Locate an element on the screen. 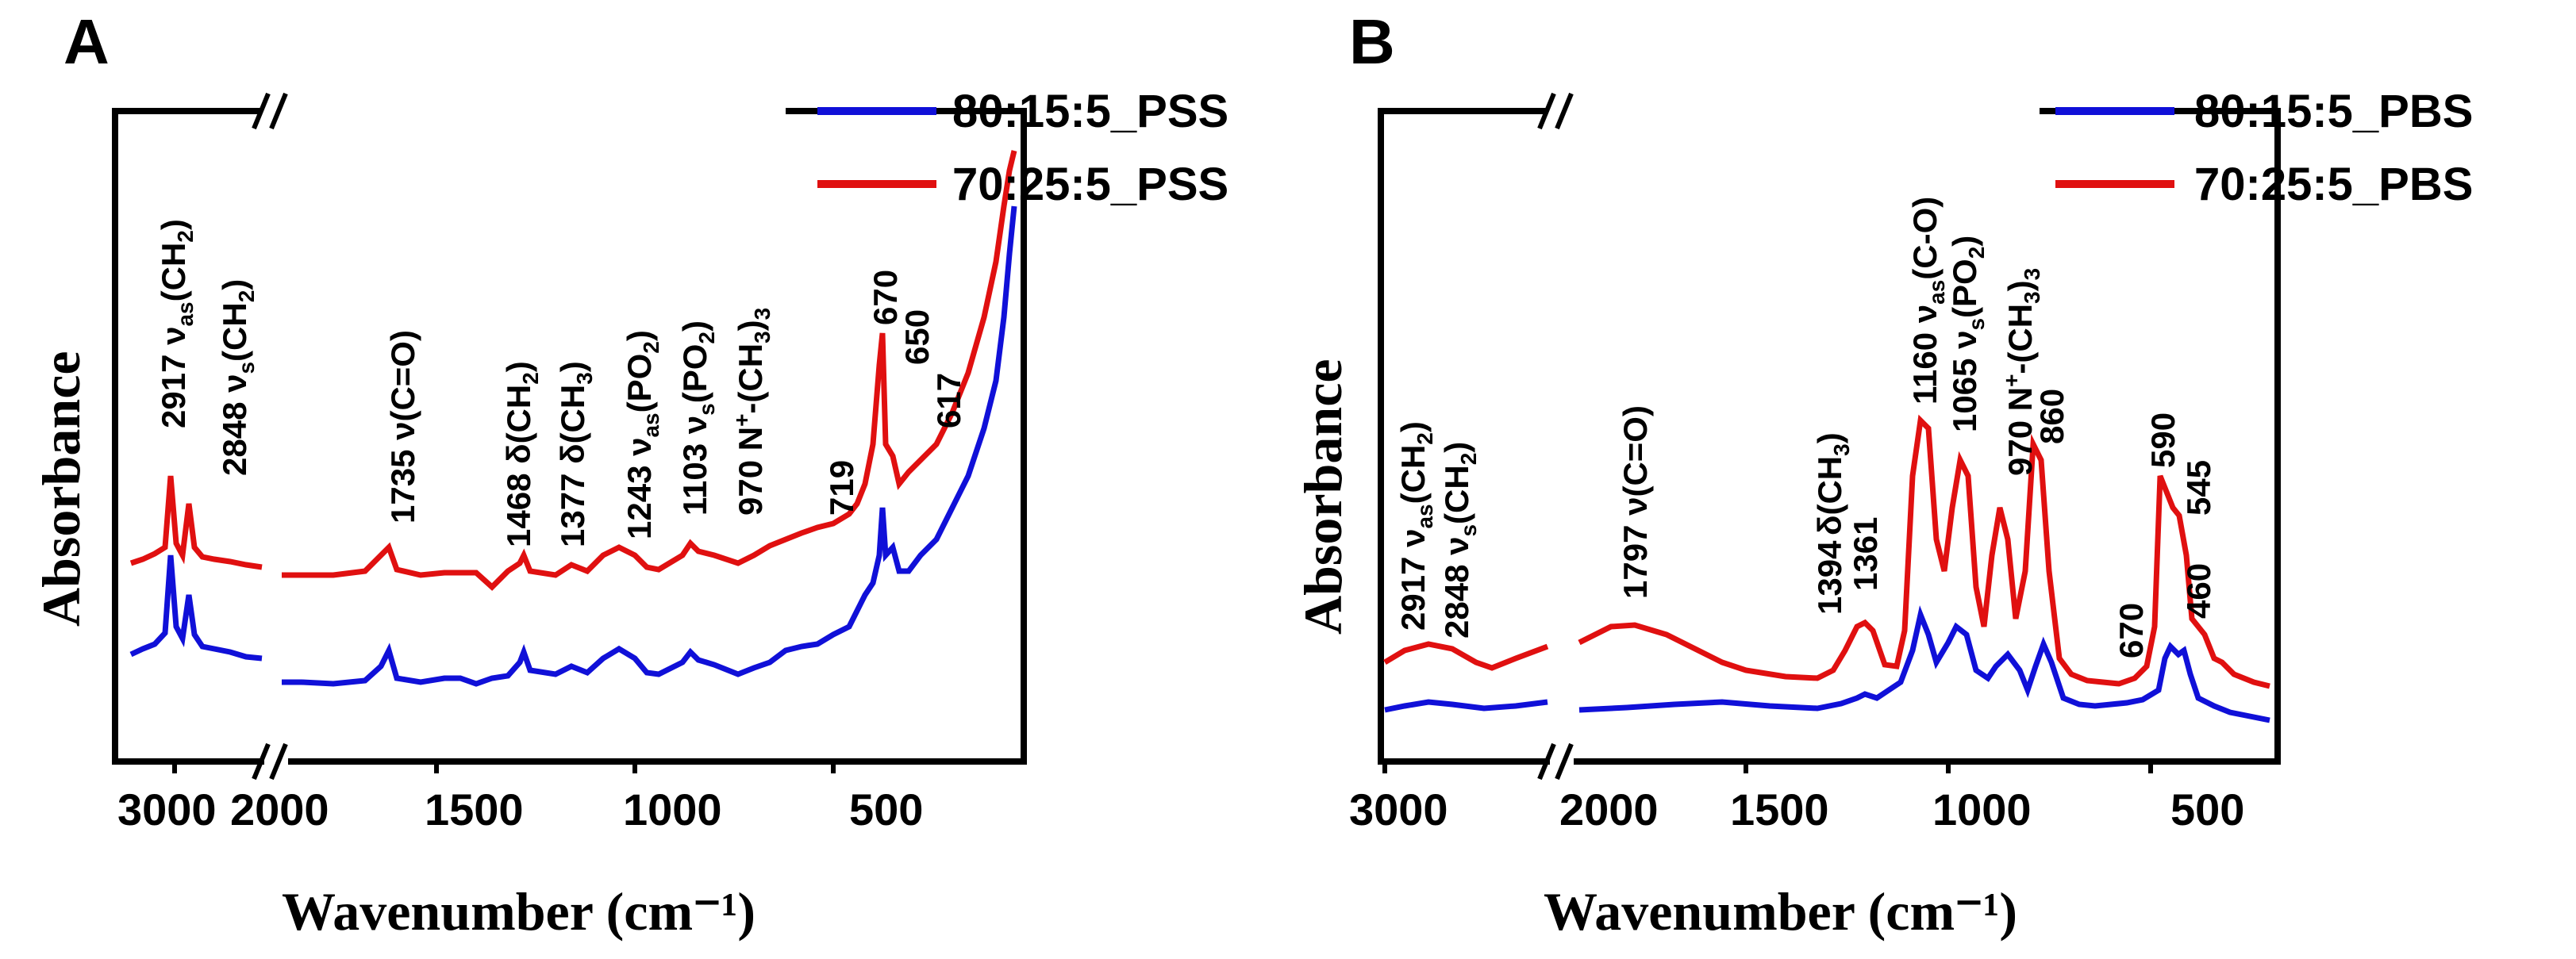 The height and width of the screenshot is (959, 2576). panel-b-xtick-4: 500 is located at coordinates (2207, 809).